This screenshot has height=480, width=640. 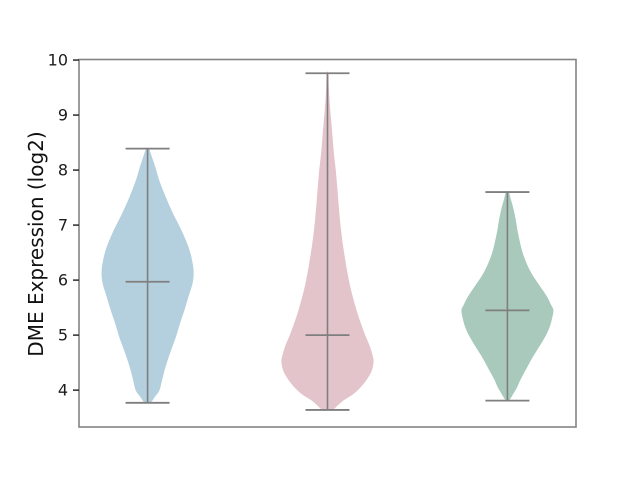 What do you see at coordinates (63, 280) in the screenshot?
I see `y-tick-label: 6` at bounding box center [63, 280].